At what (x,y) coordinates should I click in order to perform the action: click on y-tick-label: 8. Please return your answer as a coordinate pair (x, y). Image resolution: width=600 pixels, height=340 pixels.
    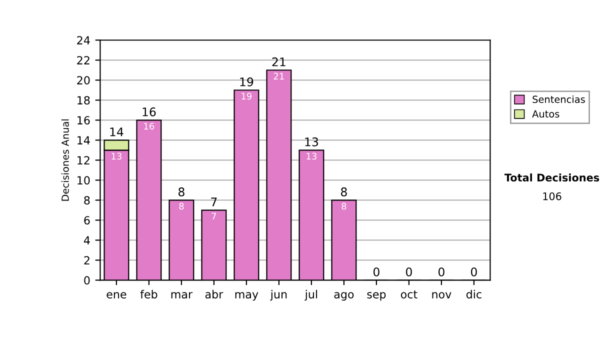
    Looking at the image, I should click on (87, 200).